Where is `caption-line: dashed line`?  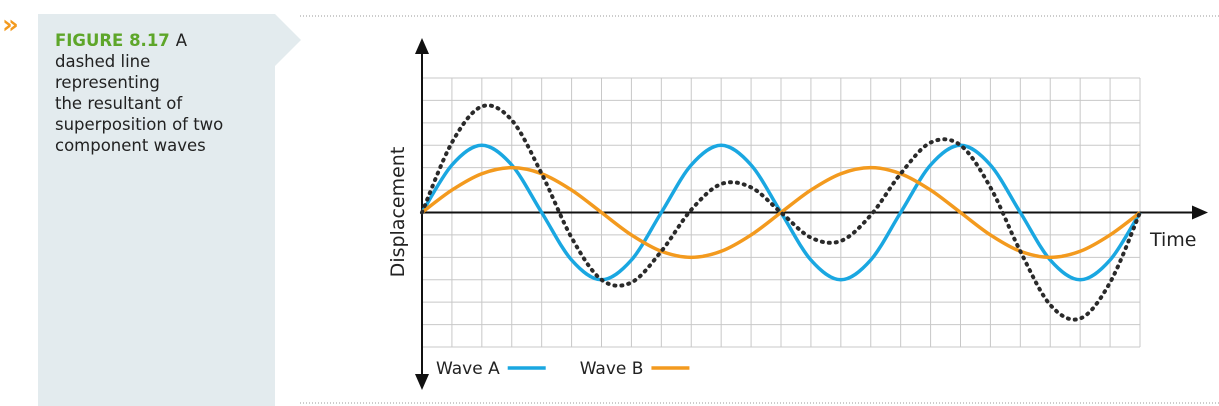 caption-line: dashed line is located at coordinates (103, 61).